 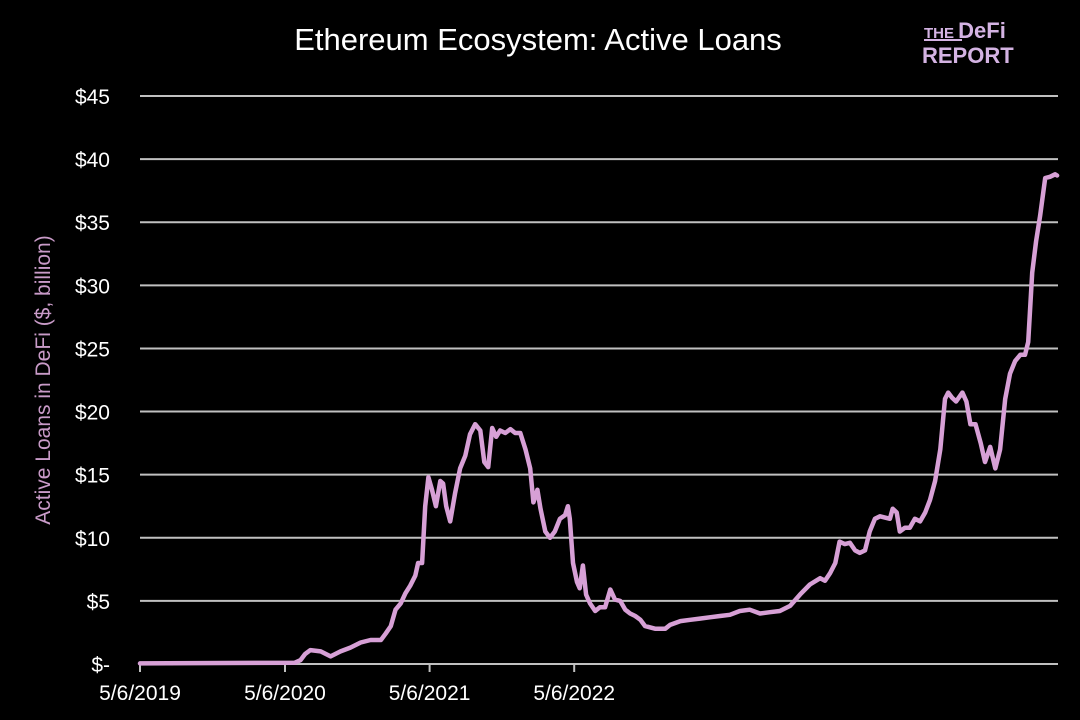 What do you see at coordinates (92, 97) in the screenshot?
I see `y-tick-label: $45` at bounding box center [92, 97].